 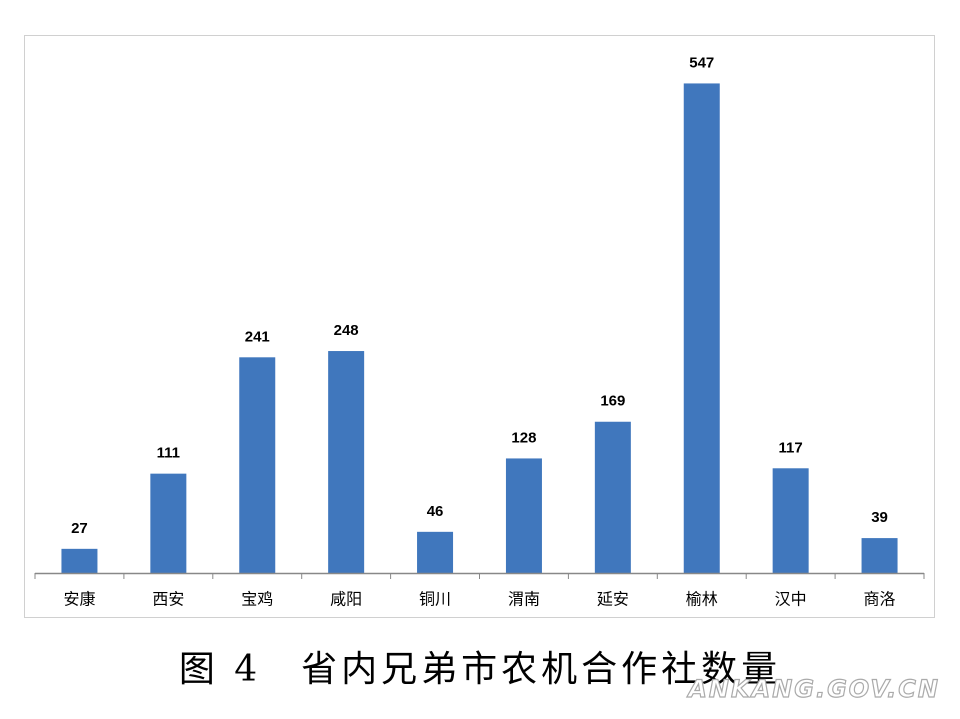 I want to click on value-label: 117, so click(x=791, y=447).